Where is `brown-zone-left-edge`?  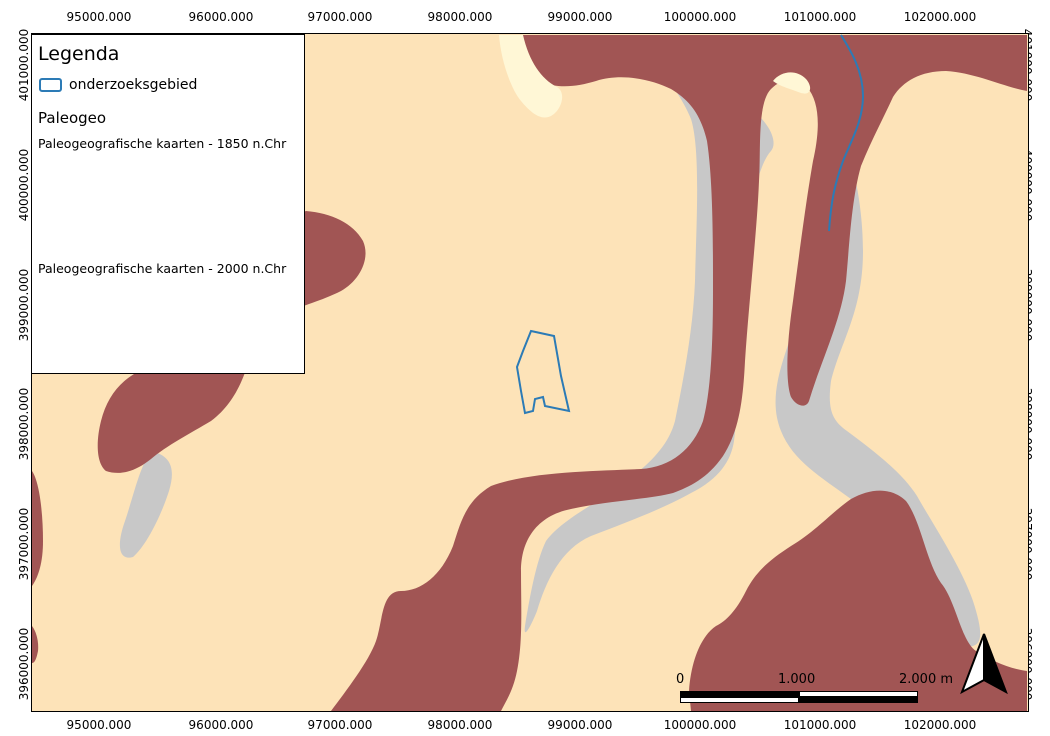
brown-zone-left-edge is located at coordinates (37, 528).